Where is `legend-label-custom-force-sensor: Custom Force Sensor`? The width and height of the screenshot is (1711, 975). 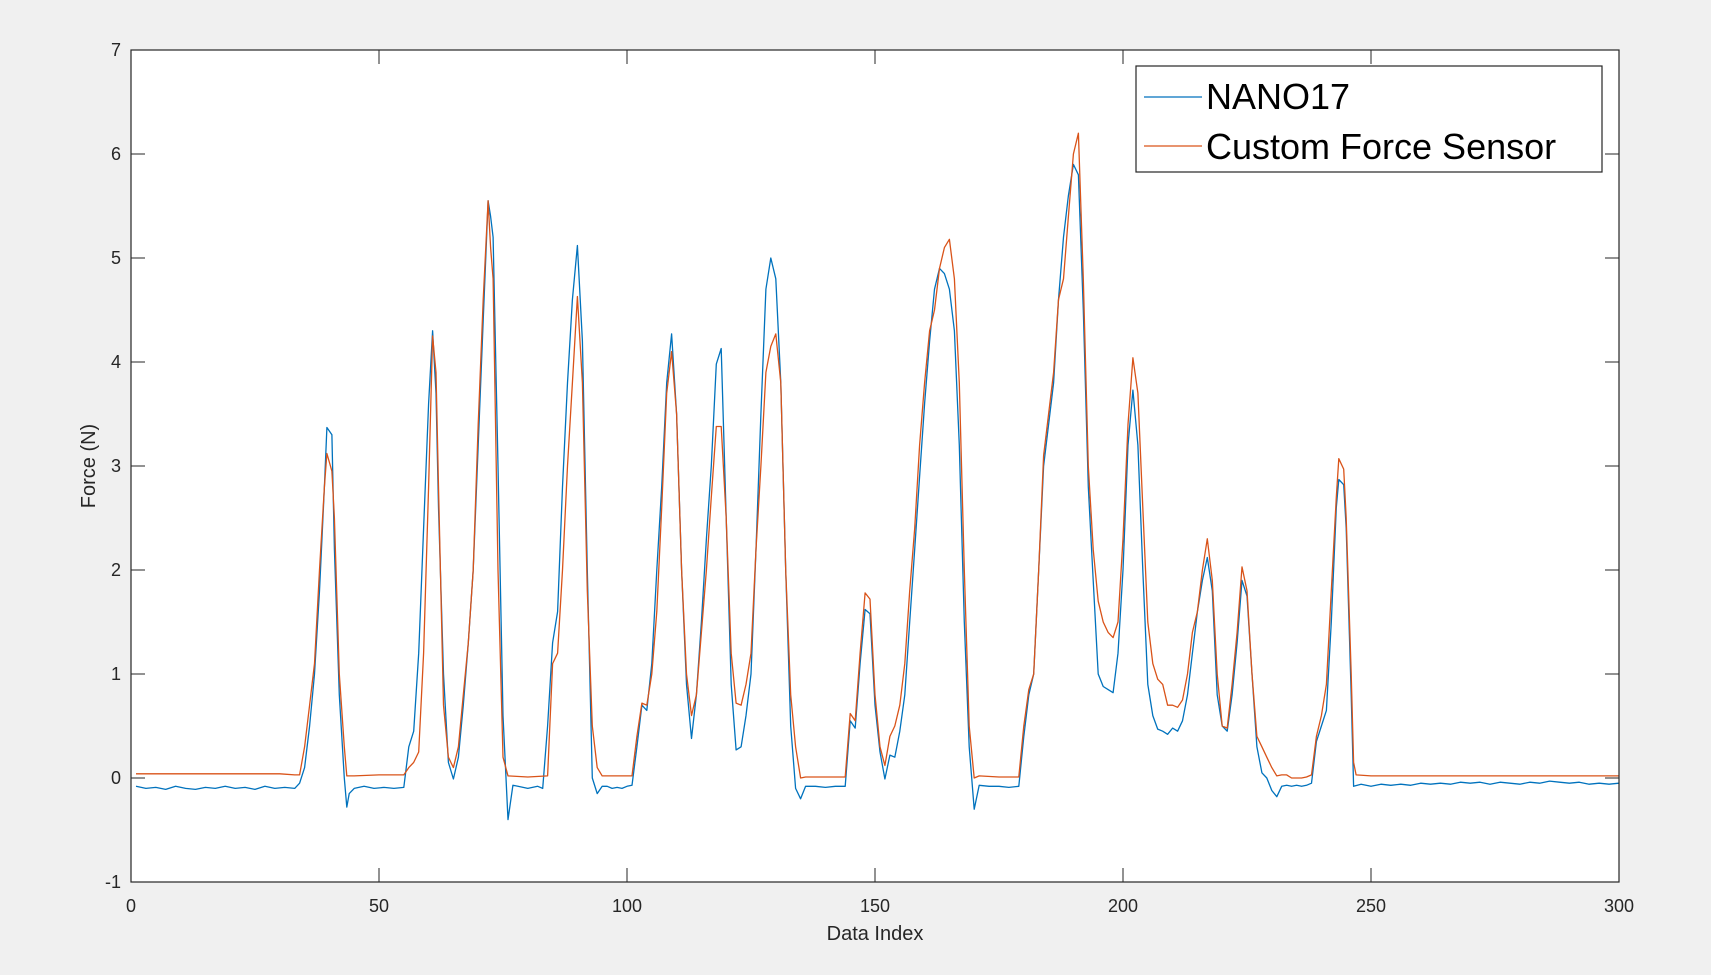
legend-label-custom-force-sensor: Custom Force Sensor is located at coordinates (1381, 146).